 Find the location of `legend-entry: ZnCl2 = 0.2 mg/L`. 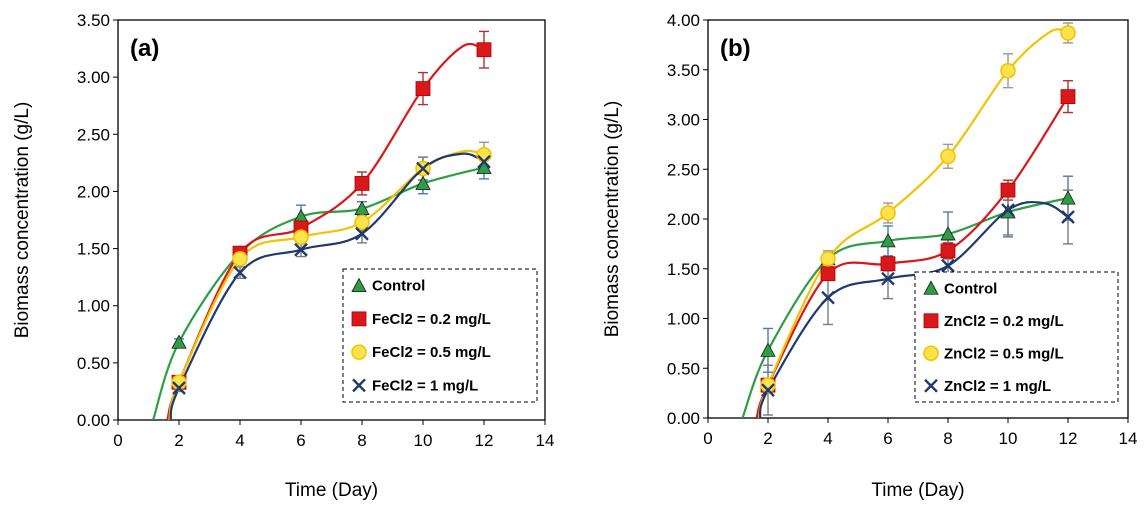

legend-entry: ZnCl2 = 0.2 mg/L is located at coordinates (1004, 321).